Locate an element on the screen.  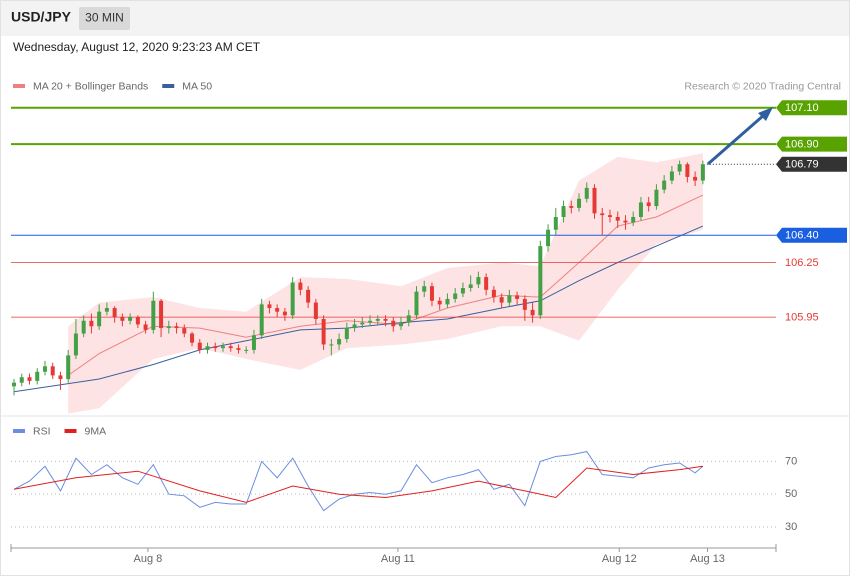
x-tick-label: Aug 8 is located at coordinates (148, 559).